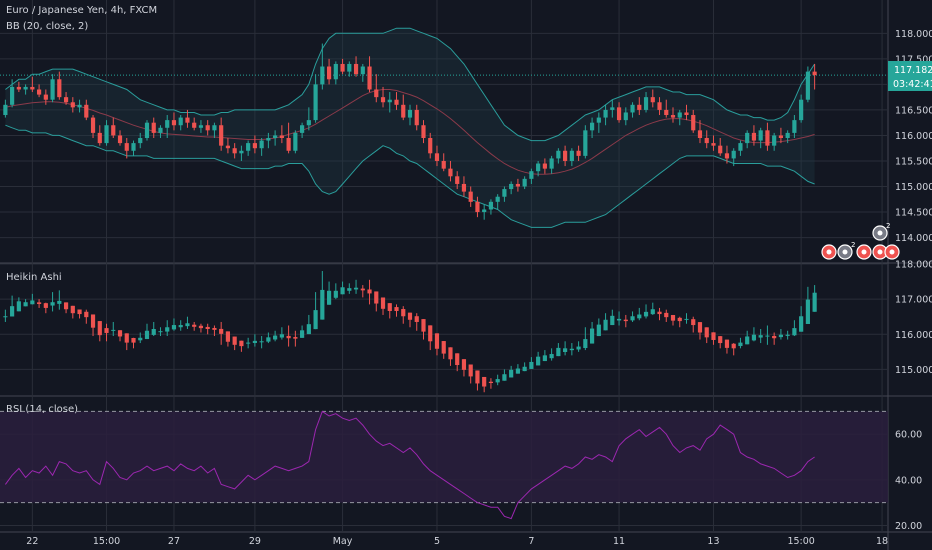 This screenshot has width=932, height=550. What do you see at coordinates (846, 250) in the screenshot?
I see `flag-icon: 2` at bounding box center [846, 250].